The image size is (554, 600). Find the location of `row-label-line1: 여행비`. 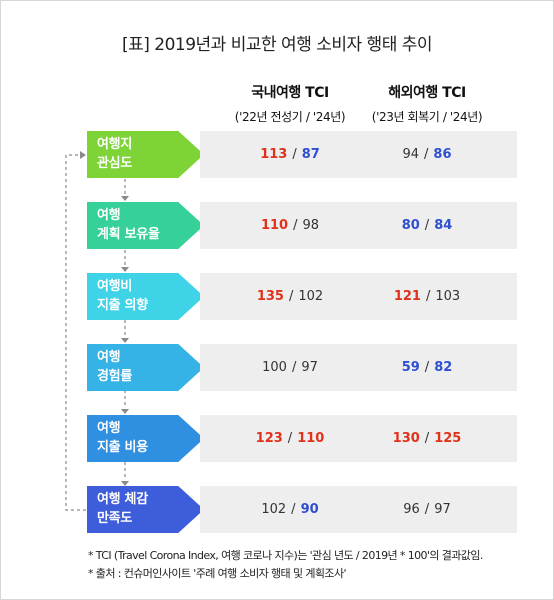

row-label-line1: 여행비 is located at coordinates (114, 286).